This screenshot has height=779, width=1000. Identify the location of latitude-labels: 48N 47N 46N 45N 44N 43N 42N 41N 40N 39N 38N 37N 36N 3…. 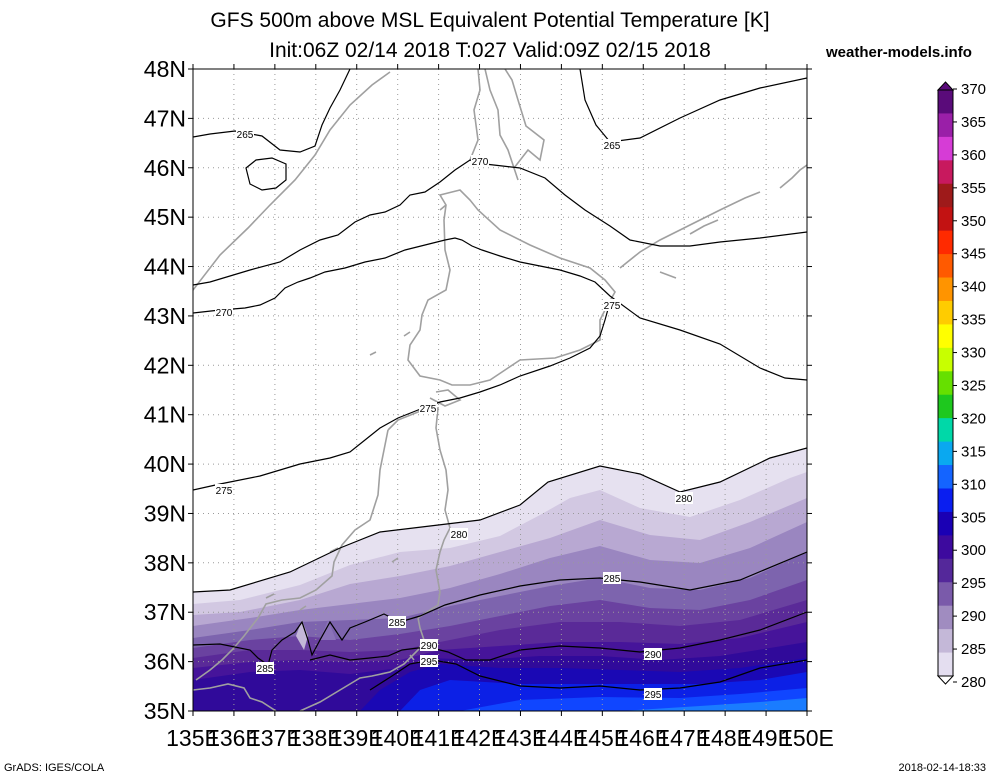
(165, 390).